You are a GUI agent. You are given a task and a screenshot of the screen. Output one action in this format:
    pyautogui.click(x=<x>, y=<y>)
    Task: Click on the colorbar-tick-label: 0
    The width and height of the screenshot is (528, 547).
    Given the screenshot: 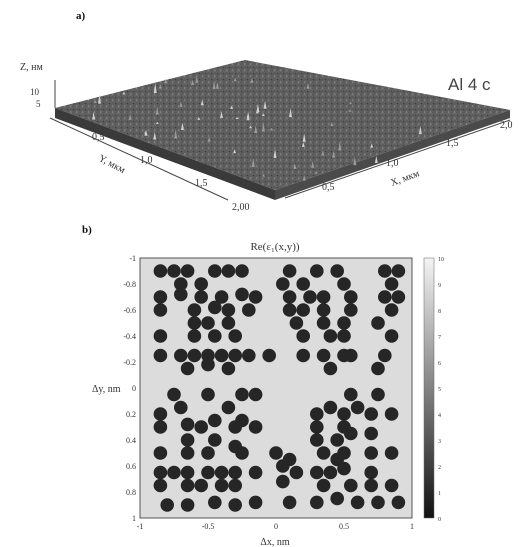 What is the action you would take?
    pyautogui.click(x=439, y=520)
    